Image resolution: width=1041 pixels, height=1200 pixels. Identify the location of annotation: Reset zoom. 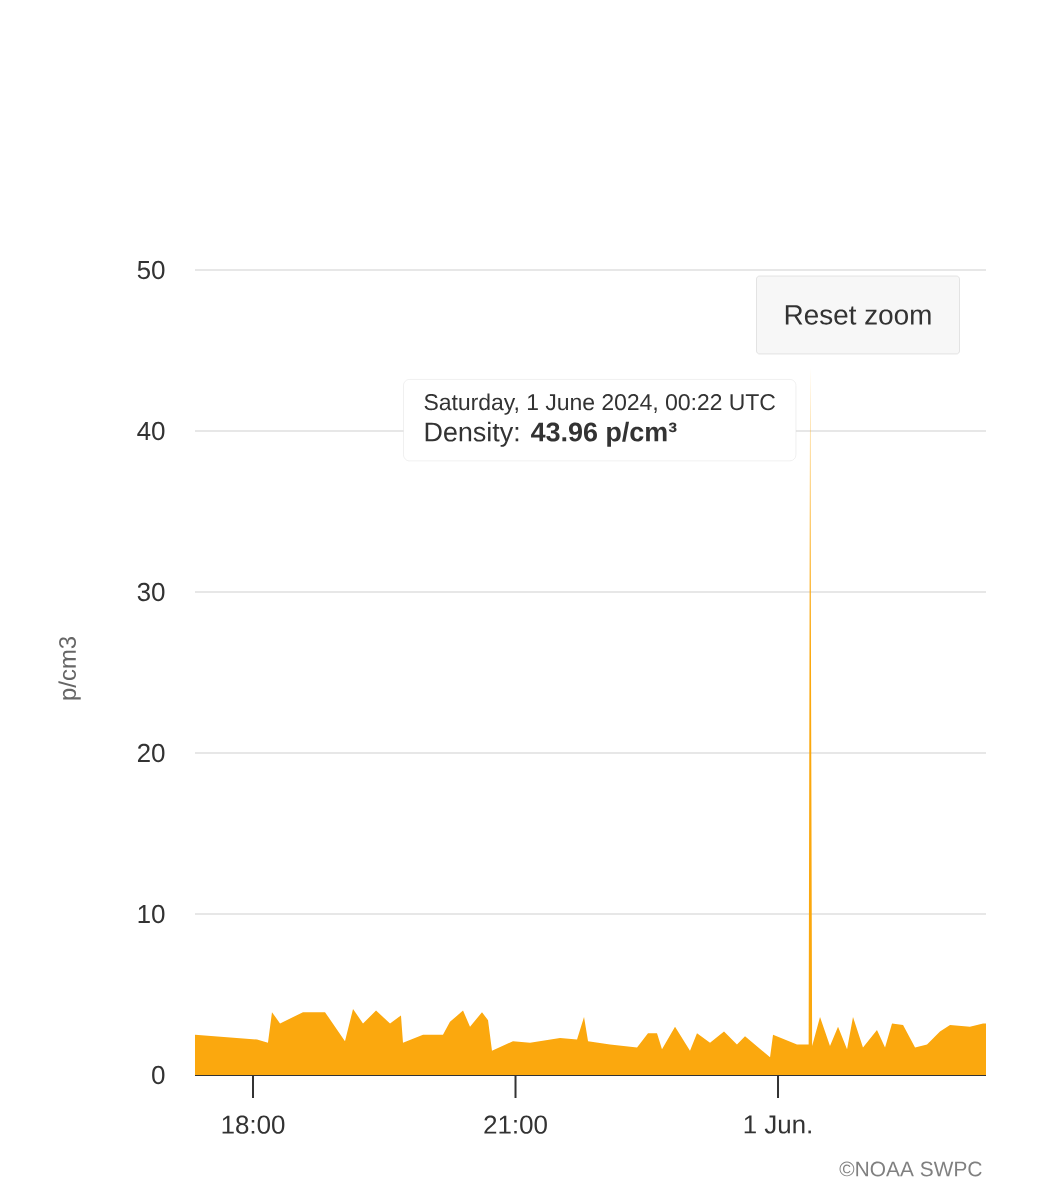
(858, 315).